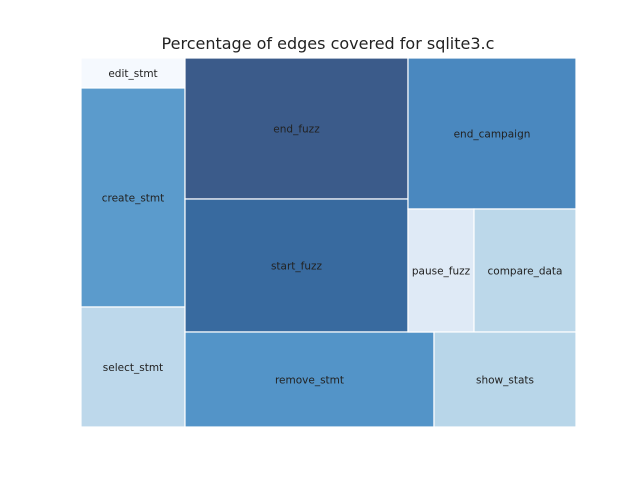  I want to click on treemap-label-create-stmt: create_stmt, so click(133, 199).